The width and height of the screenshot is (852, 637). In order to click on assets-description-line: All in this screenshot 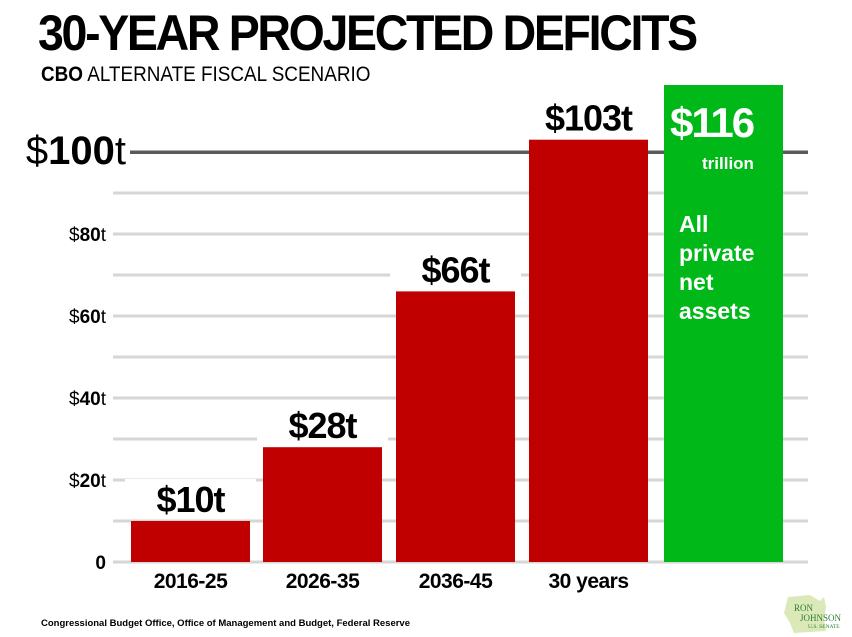, I will do `click(693, 224)`.